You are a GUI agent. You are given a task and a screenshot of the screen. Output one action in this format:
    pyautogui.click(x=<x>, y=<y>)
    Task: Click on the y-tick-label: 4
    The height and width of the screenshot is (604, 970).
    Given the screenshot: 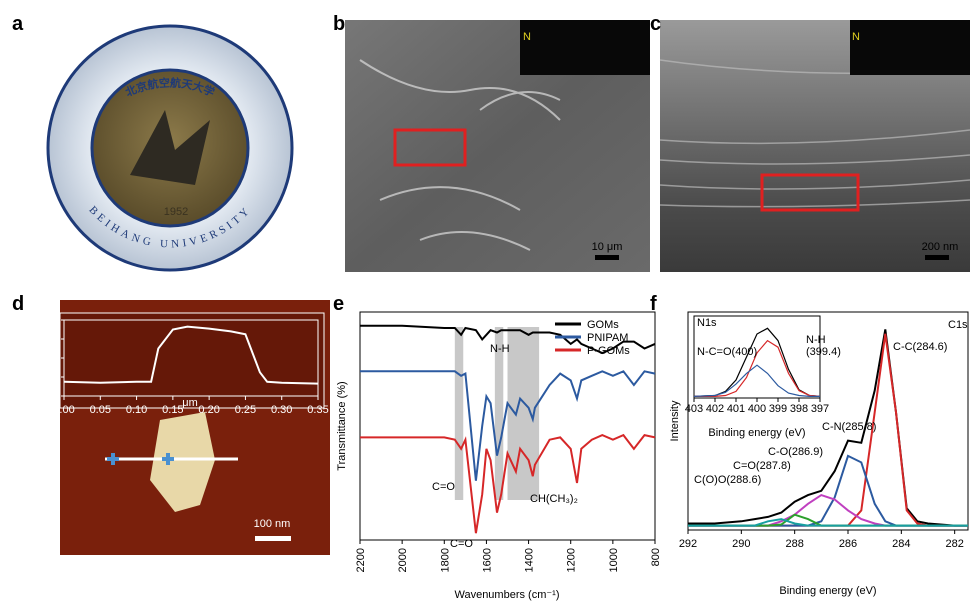 What is the action you would take?
    pyautogui.click(x=56, y=339)
    